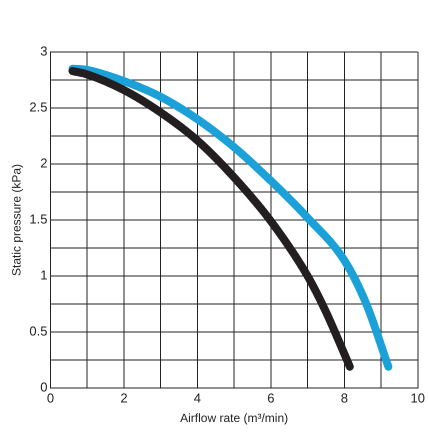 The height and width of the screenshot is (434, 428). What do you see at coordinates (38, 219) in the screenshot?
I see `y-tick-label: 1.5` at bounding box center [38, 219].